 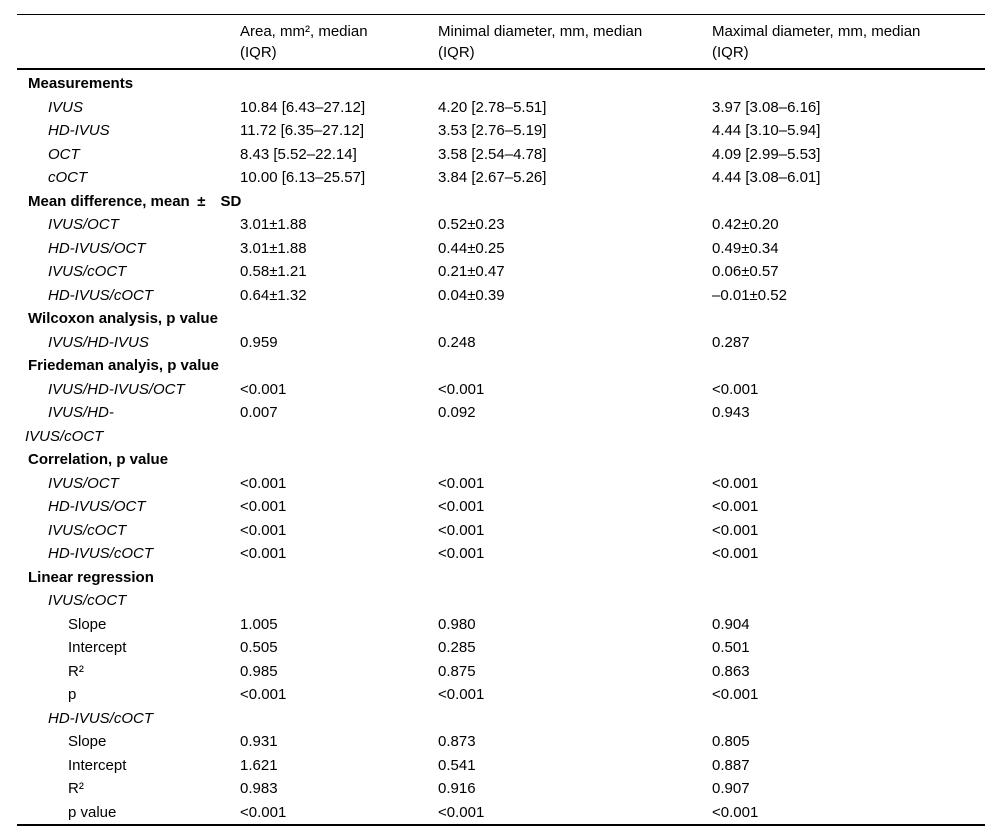 I want to click on value-cell: 3.53 [2.76–5.19], so click(x=492, y=130).